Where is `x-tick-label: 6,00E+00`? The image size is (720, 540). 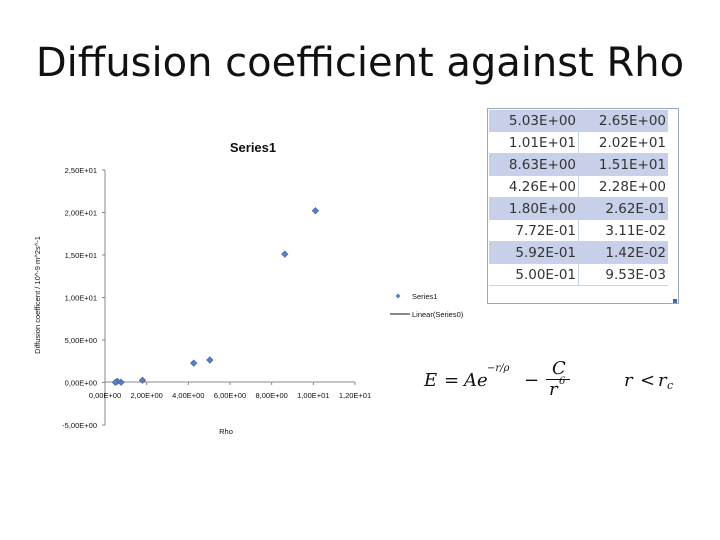
x-tick-label: 6,00E+00 is located at coordinates (230, 395).